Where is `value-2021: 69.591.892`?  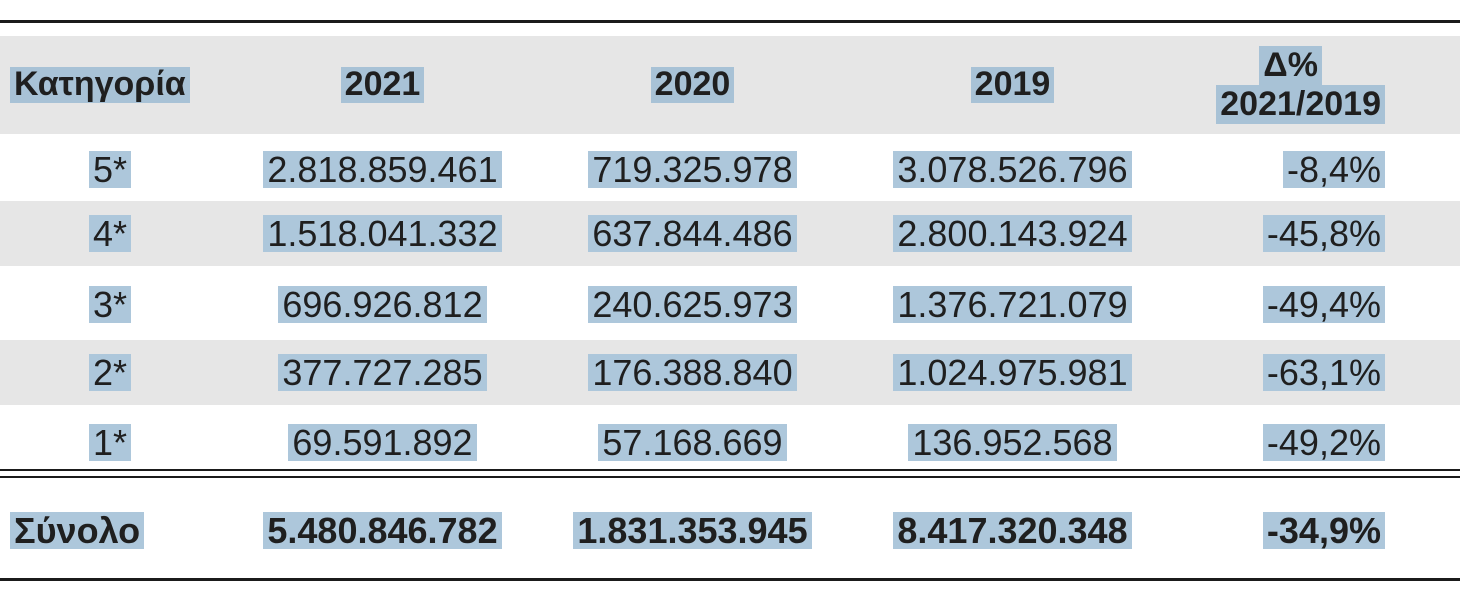
value-2021: 69.591.892 is located at coordinates (382, 442).